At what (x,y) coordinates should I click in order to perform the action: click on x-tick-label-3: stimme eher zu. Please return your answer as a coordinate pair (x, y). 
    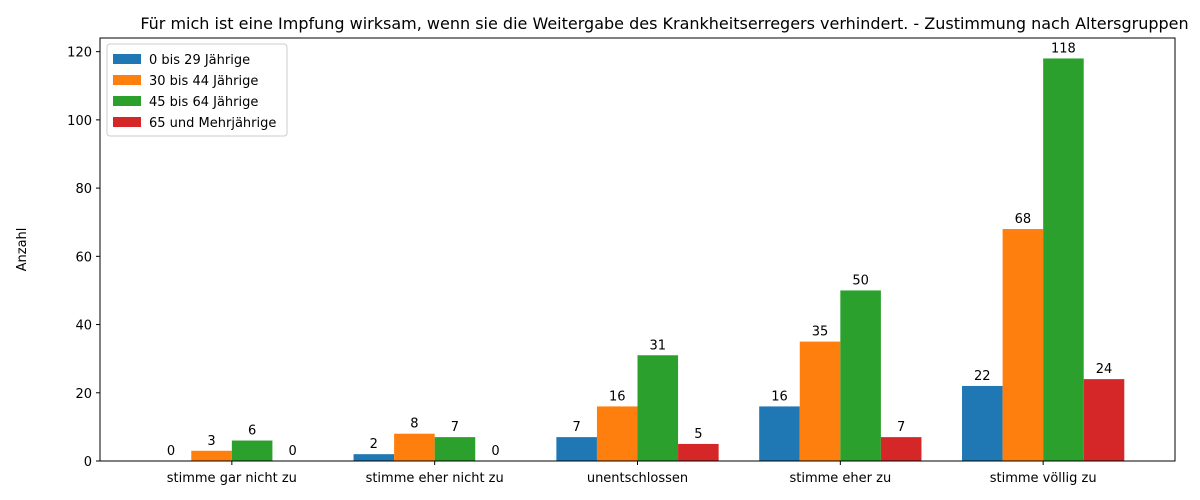
    Looking at the image, I should click on (840, 478).